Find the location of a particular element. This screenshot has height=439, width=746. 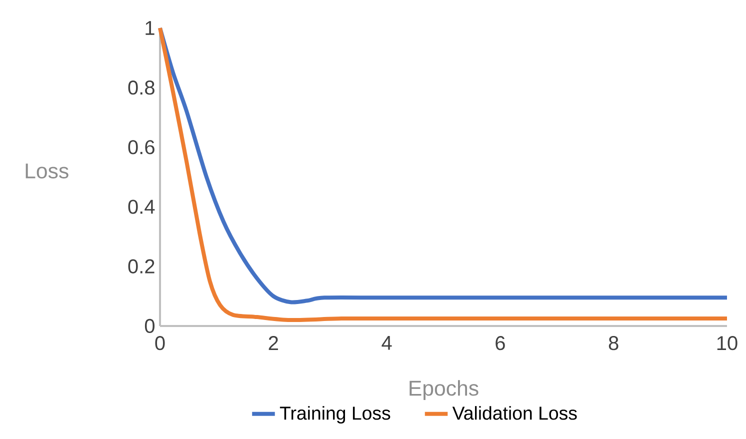

x-tick-label: 4 is located at coordinates (387, 343).